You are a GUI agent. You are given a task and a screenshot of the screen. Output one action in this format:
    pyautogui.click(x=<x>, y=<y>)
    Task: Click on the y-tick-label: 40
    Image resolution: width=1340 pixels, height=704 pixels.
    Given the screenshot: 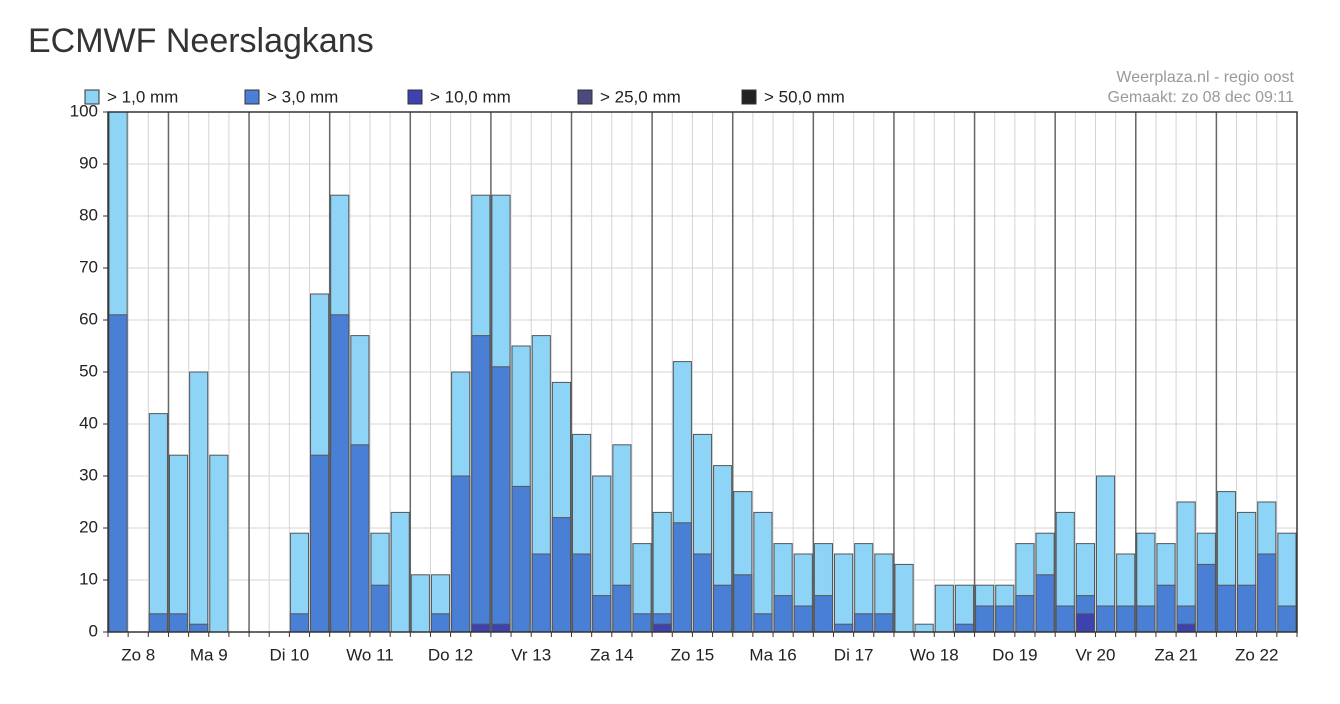 What is the action you would take?
    pyautogui.click(x=88, y=422)
    